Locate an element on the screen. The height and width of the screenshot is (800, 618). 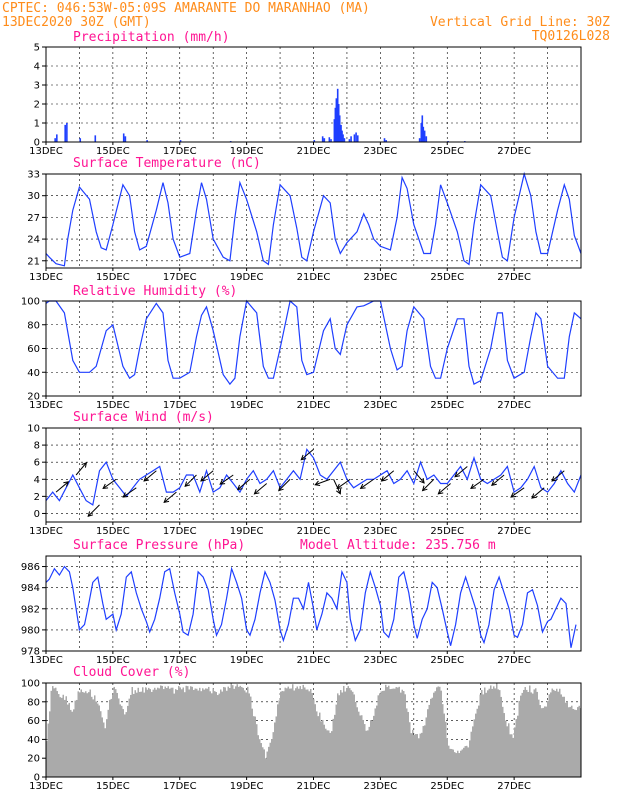
model-code: TQ0126L028 is located at coordinates (571, 36).